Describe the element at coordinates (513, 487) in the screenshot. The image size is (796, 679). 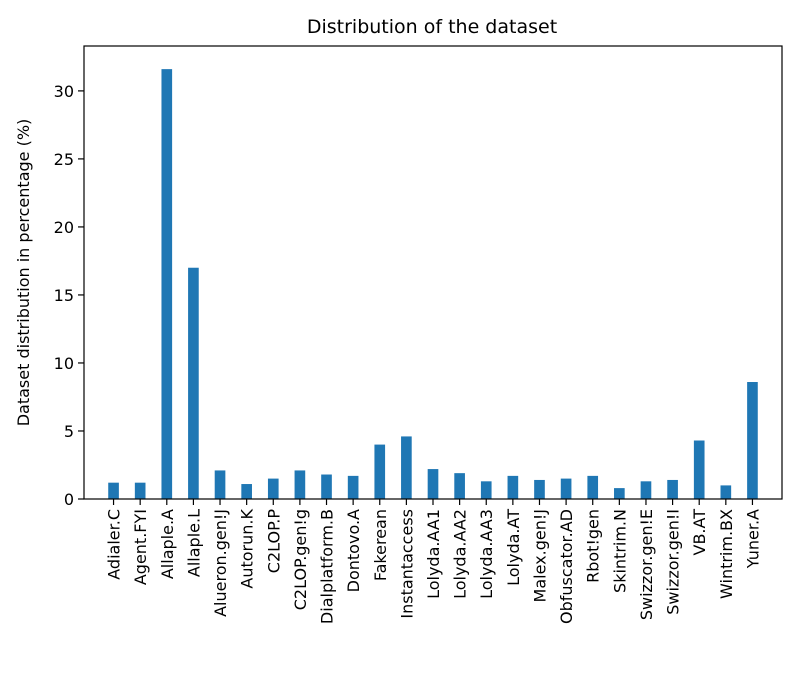
I see `bar-lolyda-at` at that location.